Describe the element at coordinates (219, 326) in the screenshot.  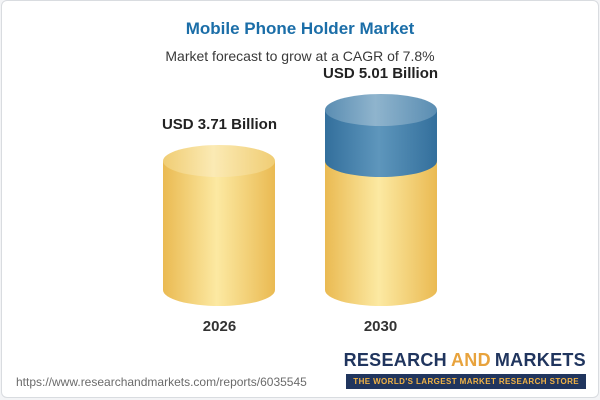
I see `year-label-2026: 2026` at that location.